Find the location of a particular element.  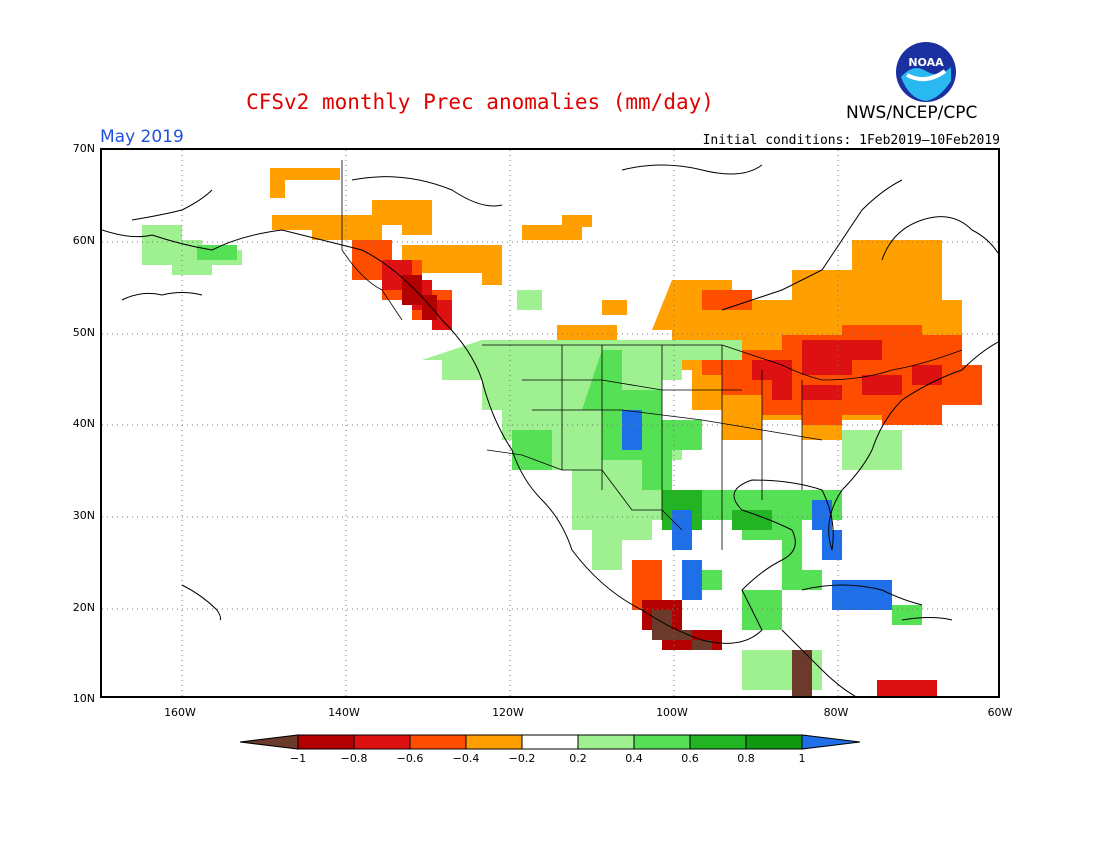

colorbar-label: −0.2 is located at coordinates (522, 758).